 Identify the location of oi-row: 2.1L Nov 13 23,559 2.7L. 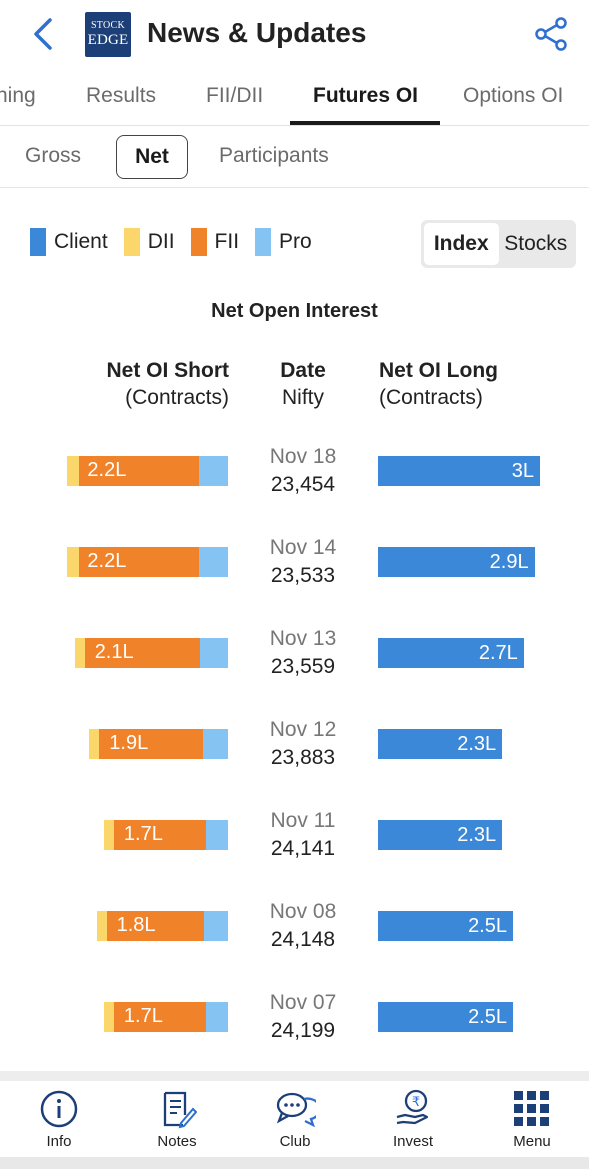
(294, 661).